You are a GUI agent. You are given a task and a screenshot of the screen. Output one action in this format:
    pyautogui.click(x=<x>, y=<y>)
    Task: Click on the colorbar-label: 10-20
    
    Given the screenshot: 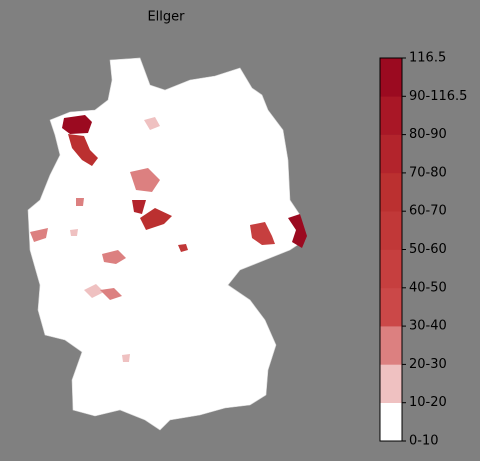 What is the action you would take?
    pyautogui.click(x=428, y=402)
    